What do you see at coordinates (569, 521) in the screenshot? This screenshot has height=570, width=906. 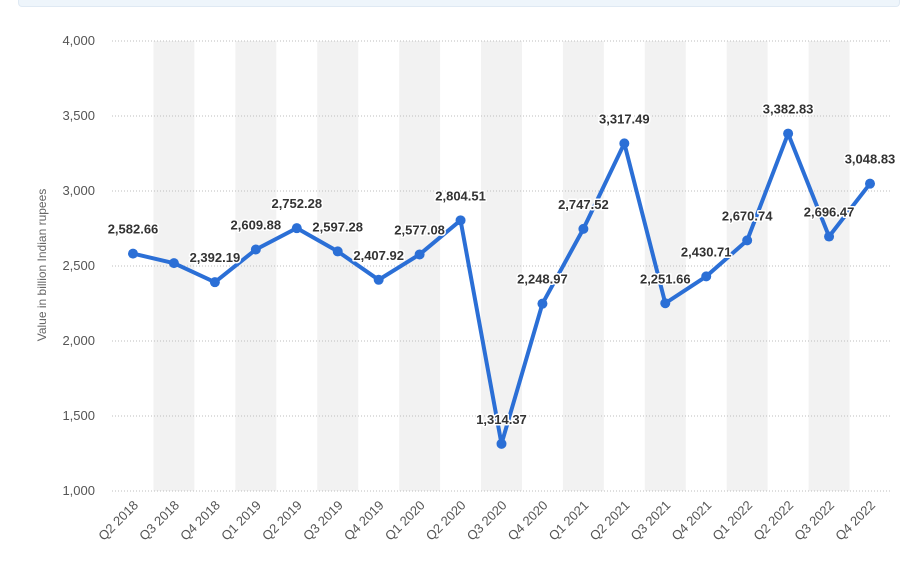 I see `x-tick-label-11: Q1 2021` at bounding box center [569, 521].